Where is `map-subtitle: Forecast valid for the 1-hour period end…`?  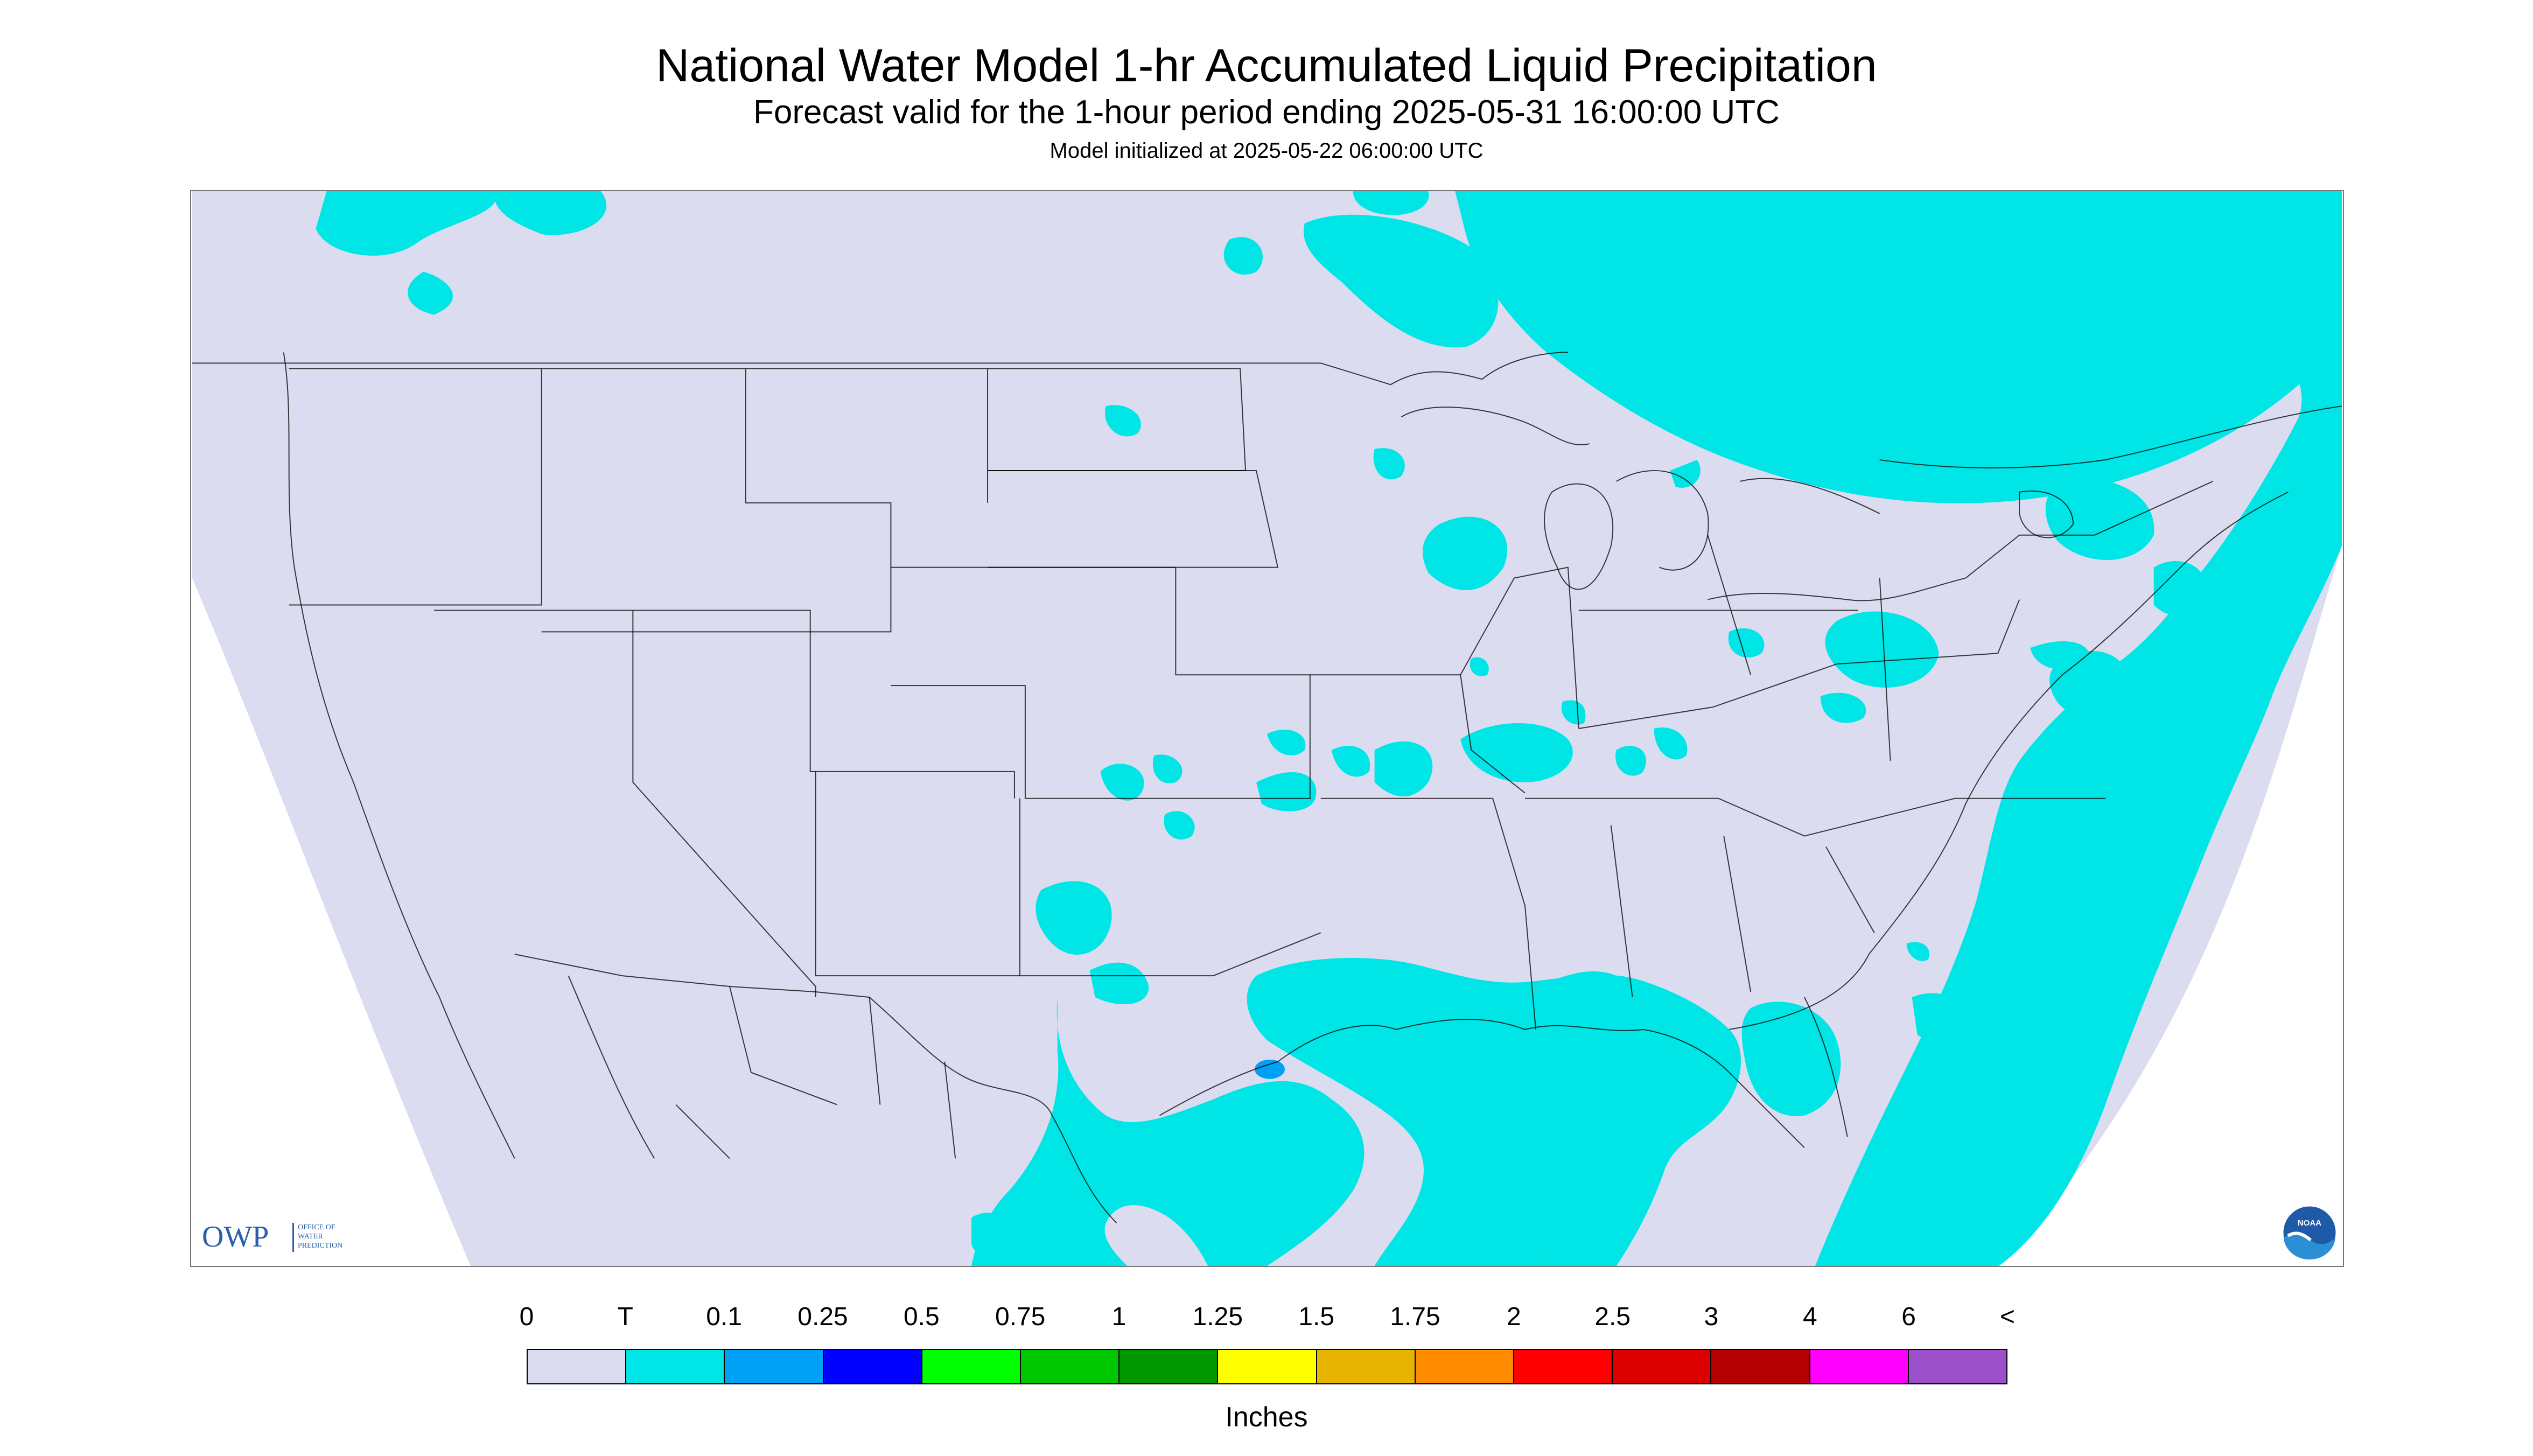
map-subtitle: Forecast valid for the 1-hour period end… is located at coordinates (1266, 112).